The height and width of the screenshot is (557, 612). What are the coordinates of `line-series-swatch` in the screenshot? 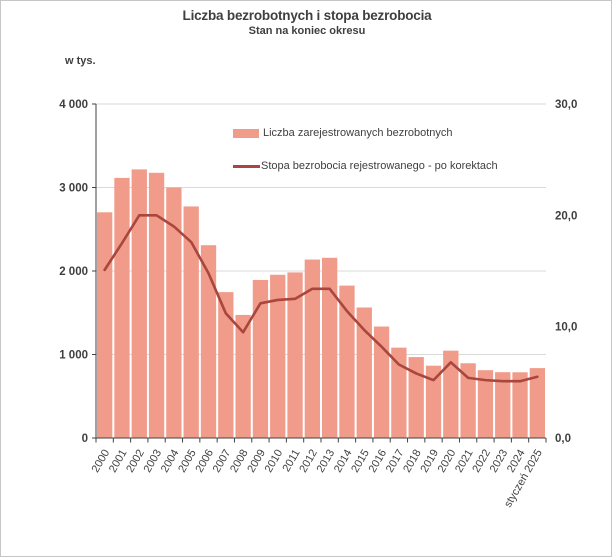 It's located at (246, 166).